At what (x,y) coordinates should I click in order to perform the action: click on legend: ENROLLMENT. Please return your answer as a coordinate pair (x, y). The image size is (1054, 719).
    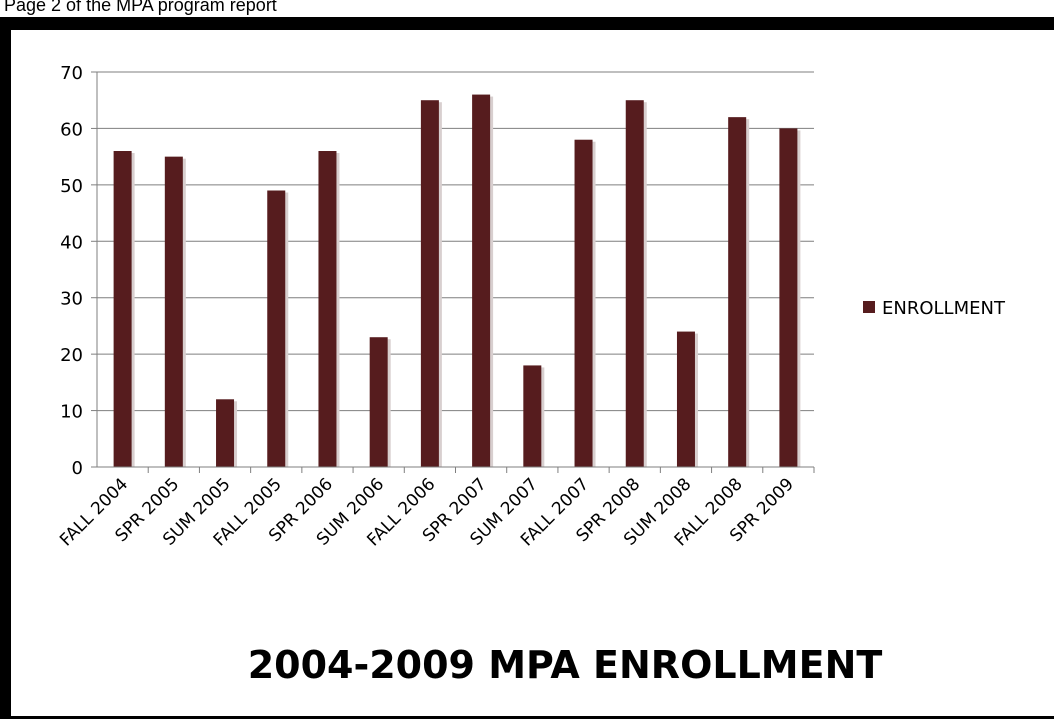
    Looking at the image, I should click on (934, 308).